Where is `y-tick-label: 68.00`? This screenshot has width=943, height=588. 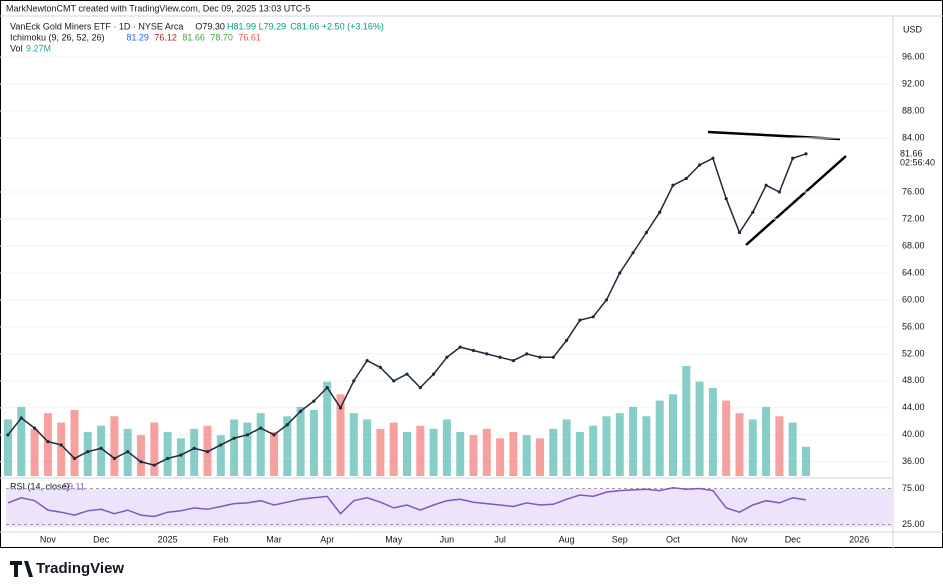 y-tick-label: 68.00 is located at coordinates (913, 245).